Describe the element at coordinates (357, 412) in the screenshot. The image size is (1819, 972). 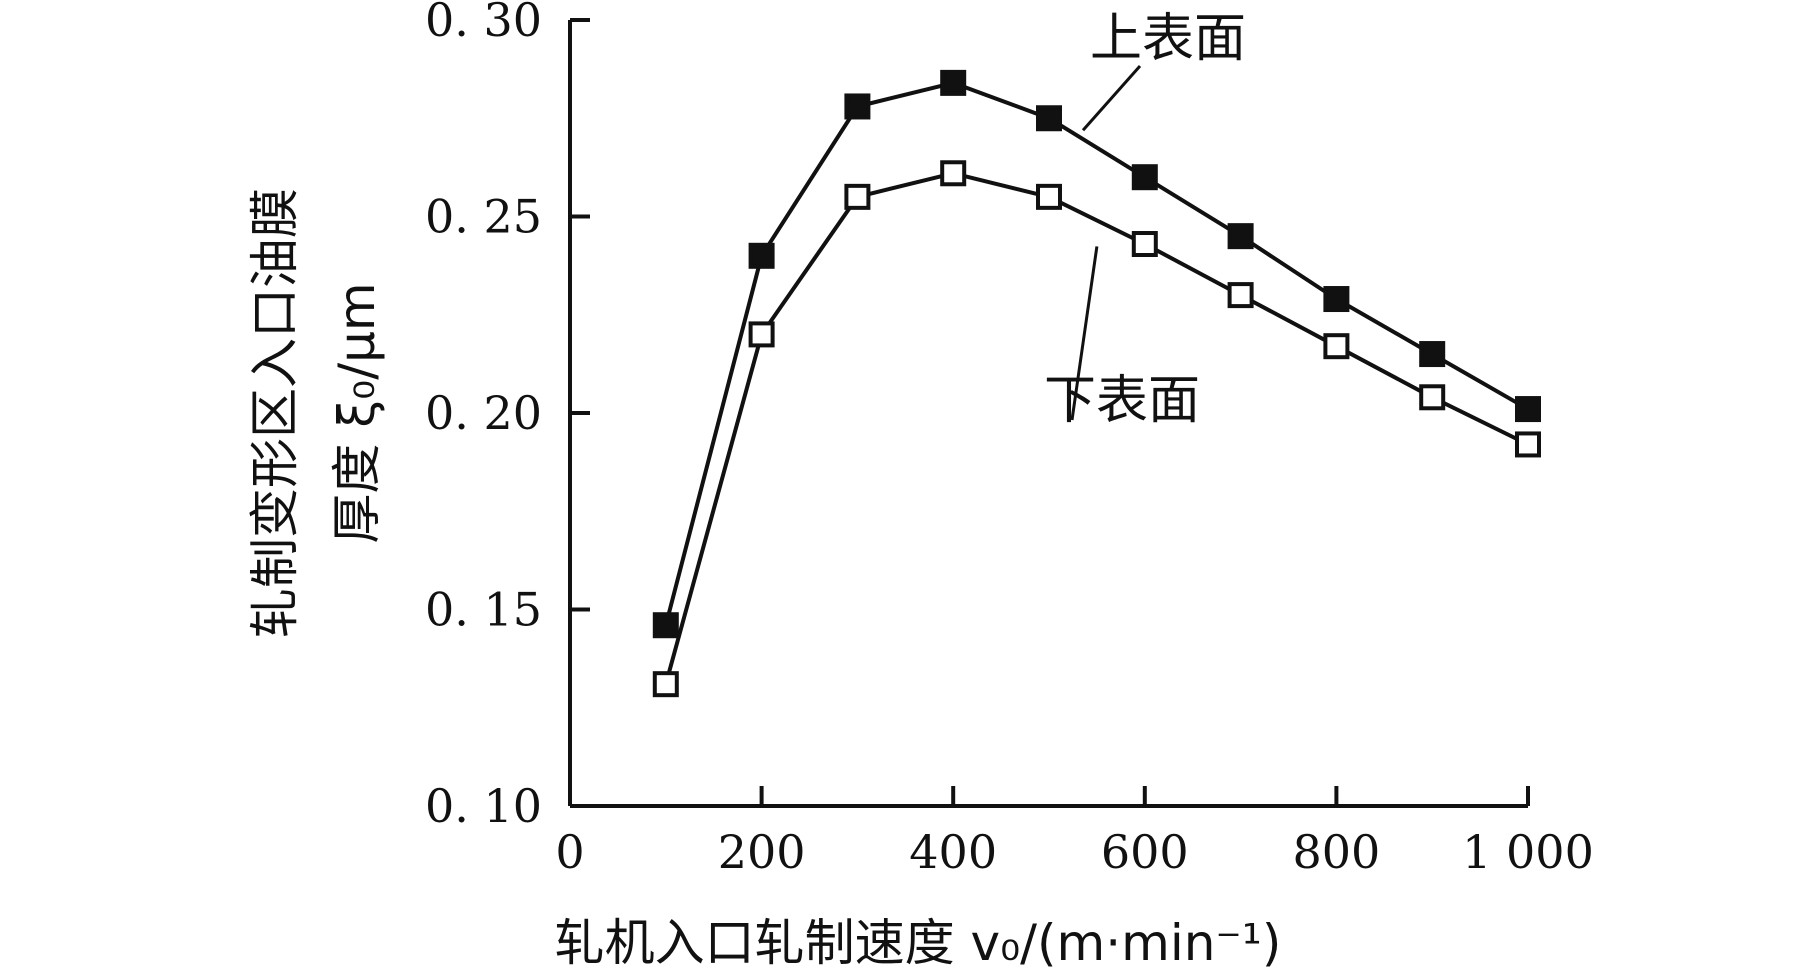
I see `y-axis-title-line-2: 厚度 ξ₀/μm` at that location.